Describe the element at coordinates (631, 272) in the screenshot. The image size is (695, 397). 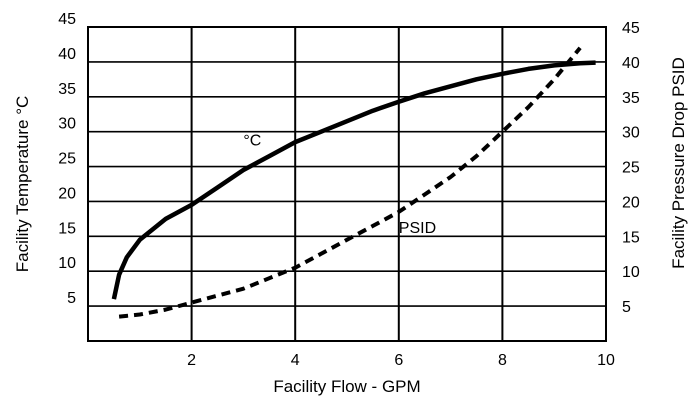
I see `y-right-tick-label-10: 10` at that location.